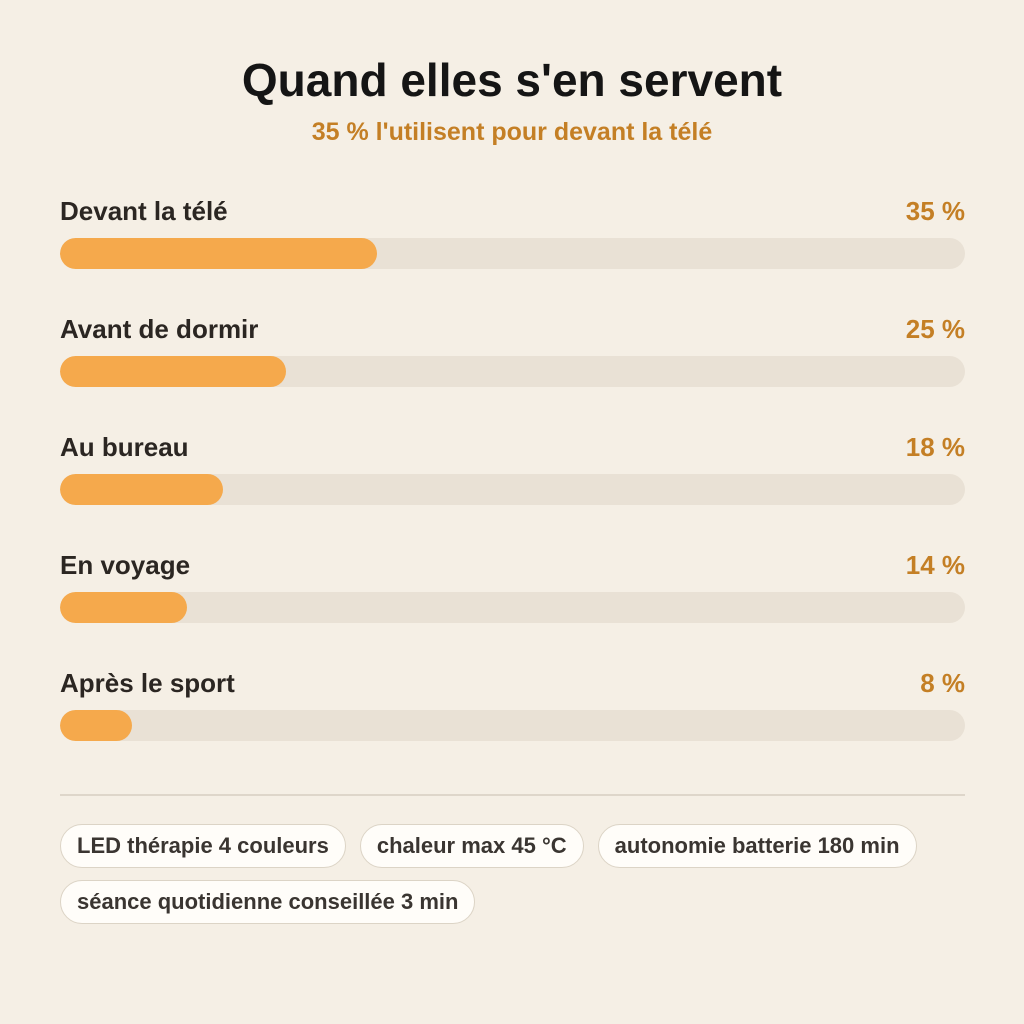  What do you see at coordinates (203, 846) in the screenshot?
I see `feature-chip: LED thérapie 4 couleurs` at bounding box center [203, 846].